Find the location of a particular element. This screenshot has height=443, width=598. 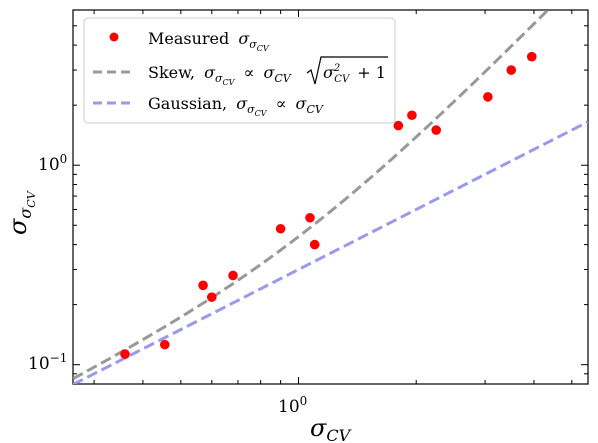

legend-label-gaussian: Gaussian, σσCV ∝ σCV is located at coordinates (236, 107).